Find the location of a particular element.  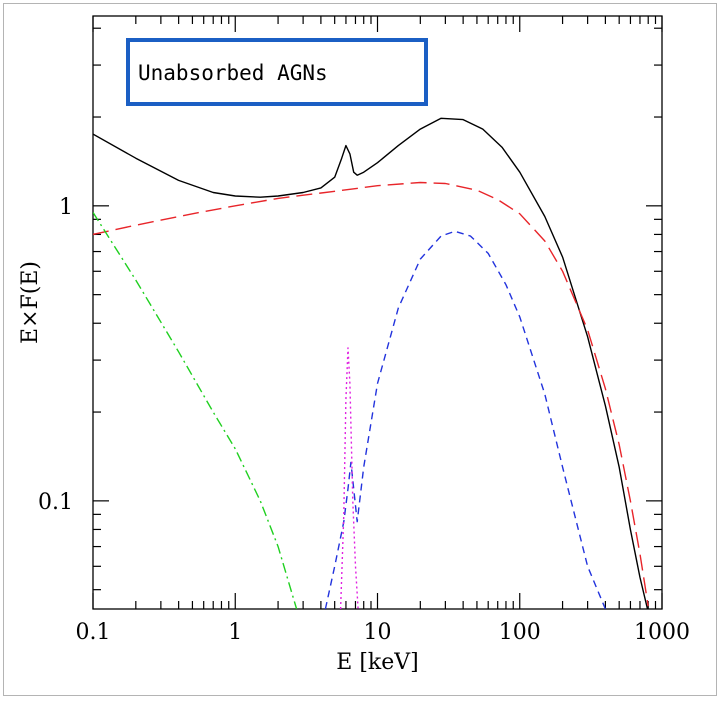

x-tick-label: 10 is located at coordinates (378, 632).